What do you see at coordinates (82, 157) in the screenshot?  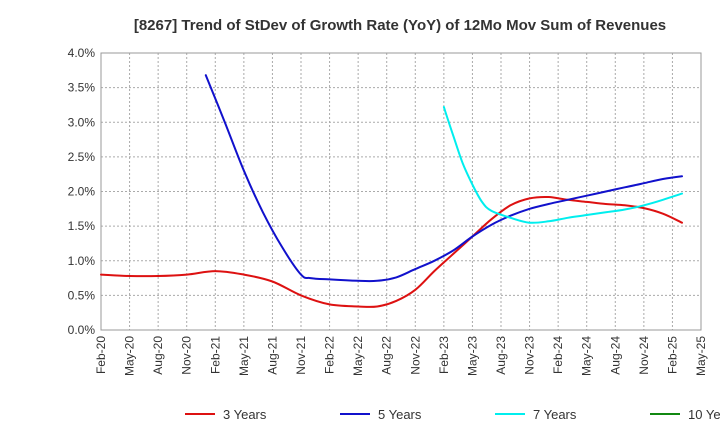 I see `y-tick-label: 2.5%` at bounding box center [82, 157].